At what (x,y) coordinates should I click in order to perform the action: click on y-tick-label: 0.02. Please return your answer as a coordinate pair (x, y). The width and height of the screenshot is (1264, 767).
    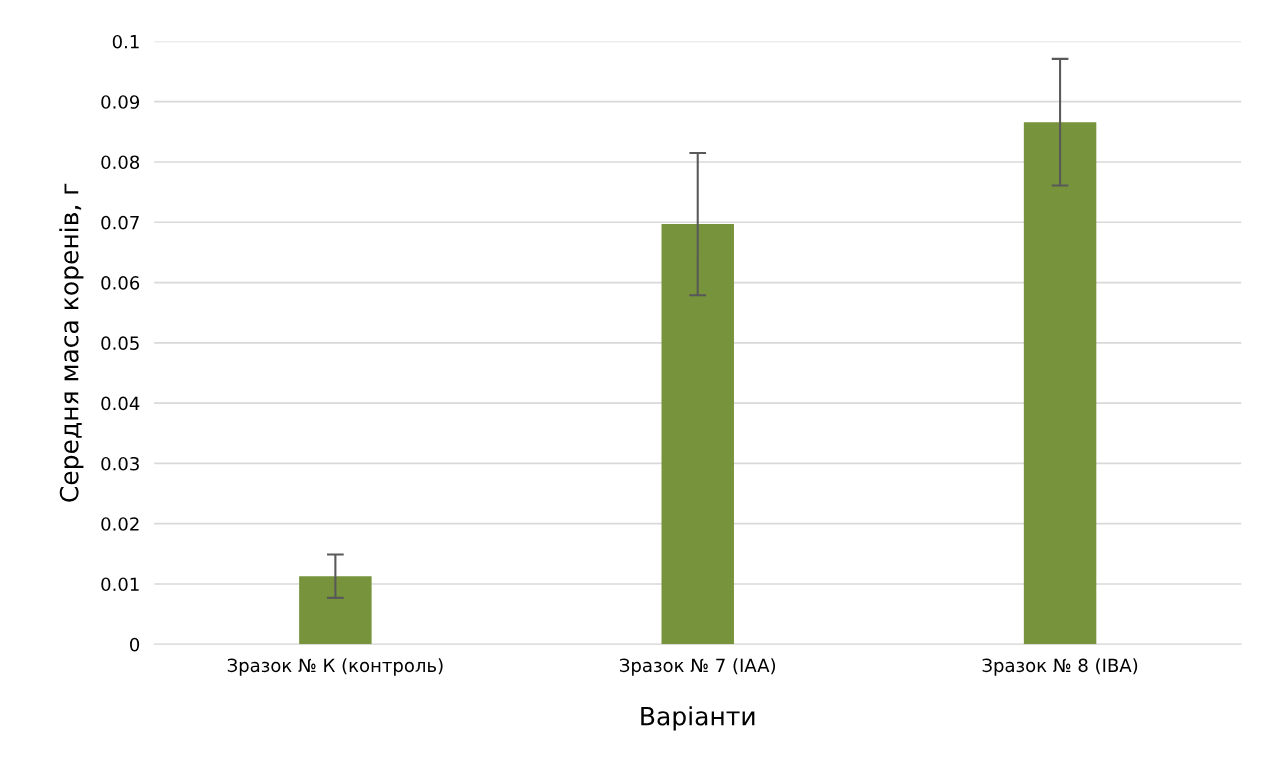
    Looking at the image, I should click on (120, 524).